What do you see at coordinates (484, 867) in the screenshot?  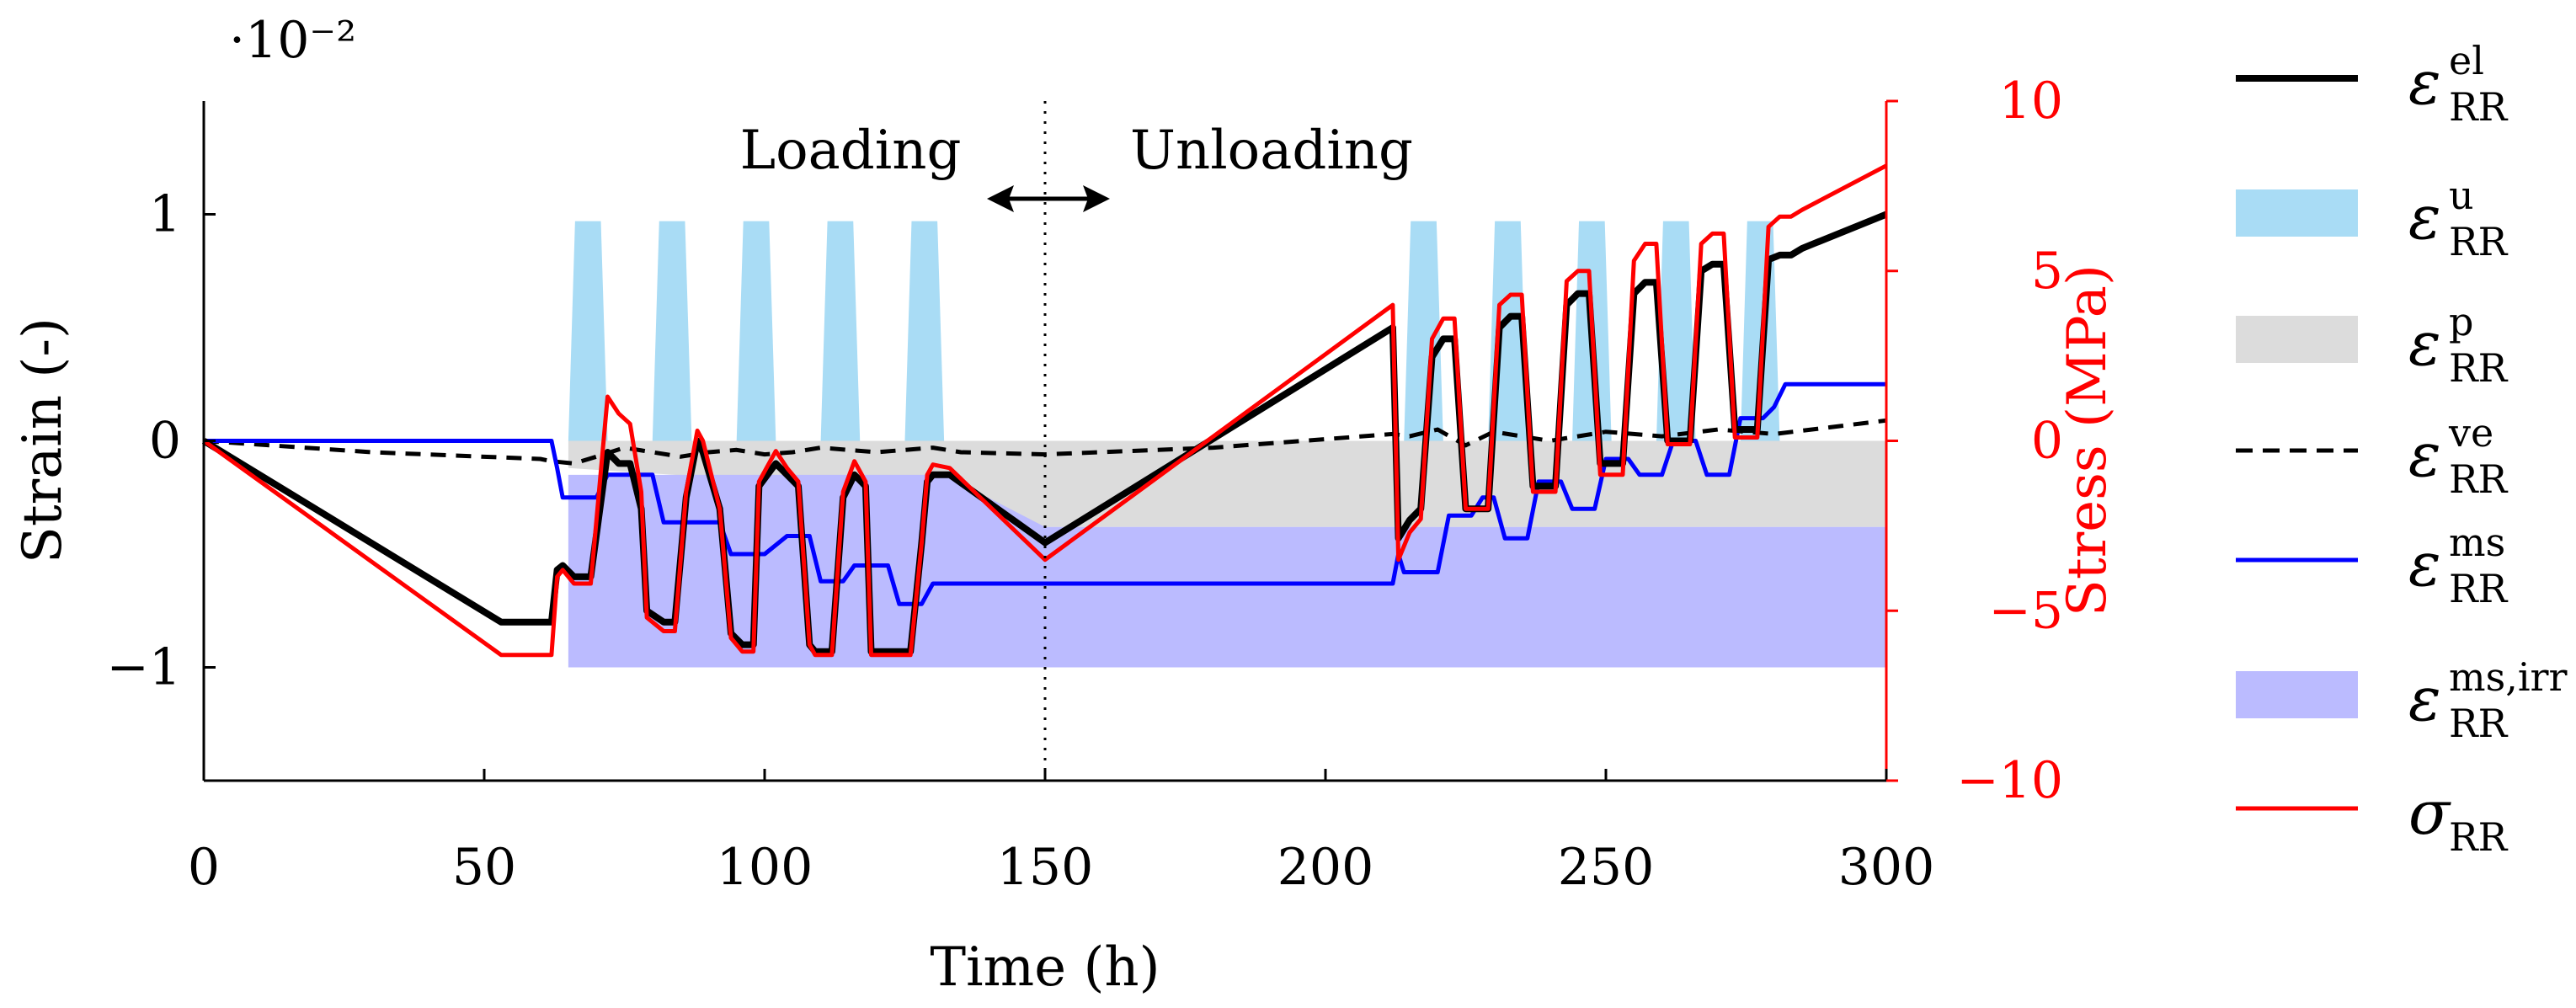 I see `x-tick-label: 50` at bounding box center [484, 867].